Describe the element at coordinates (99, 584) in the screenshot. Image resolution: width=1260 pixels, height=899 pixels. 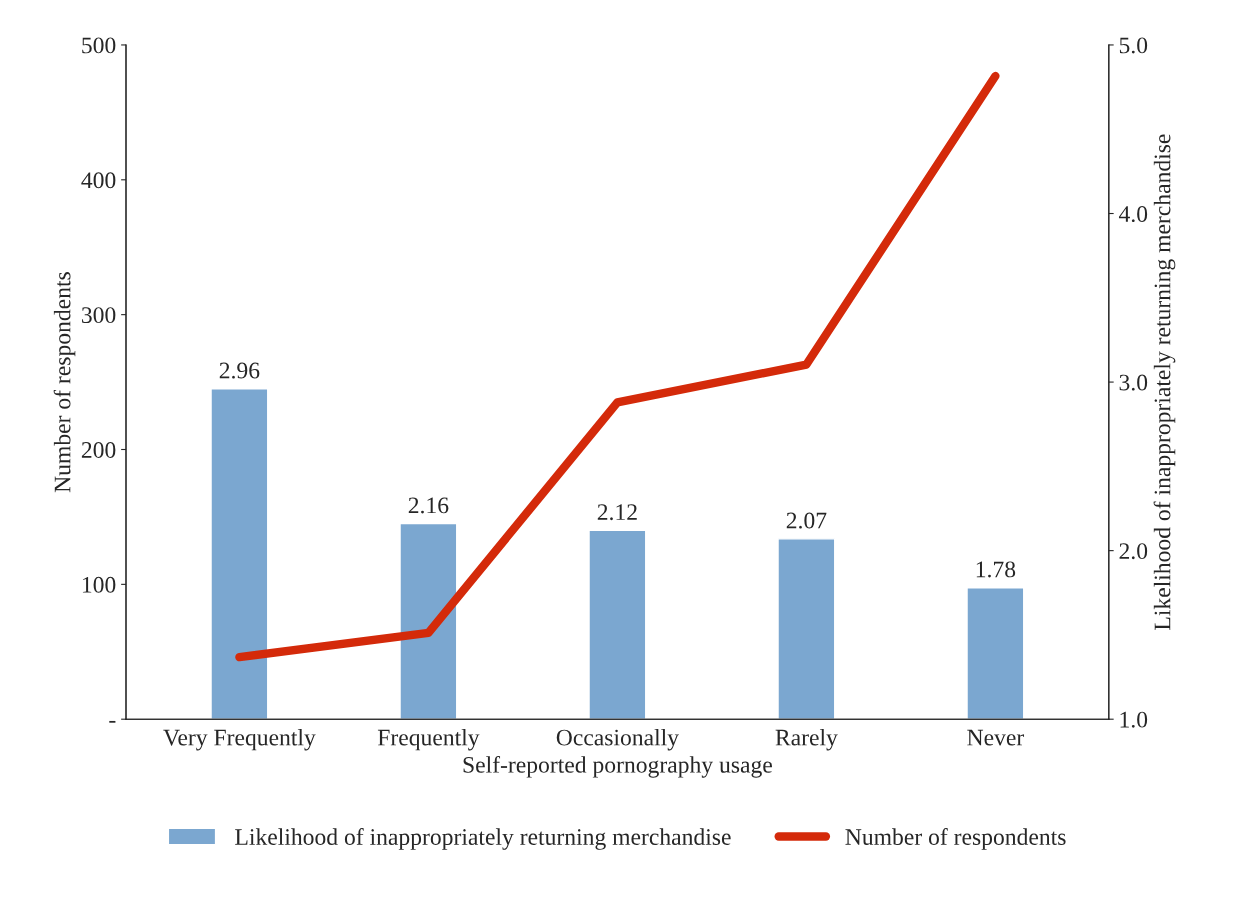
I see `y-tick-label: 100` at that location.